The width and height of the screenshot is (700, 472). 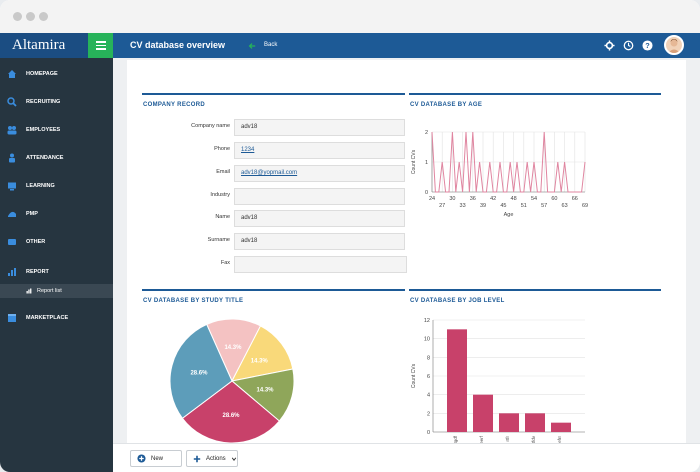 What do you see at coordinates (457, 301) in the screenshot?
I see `job-chart-title: CV DATABASE BY JOB LEVEL` at bounding box center [457, 301].